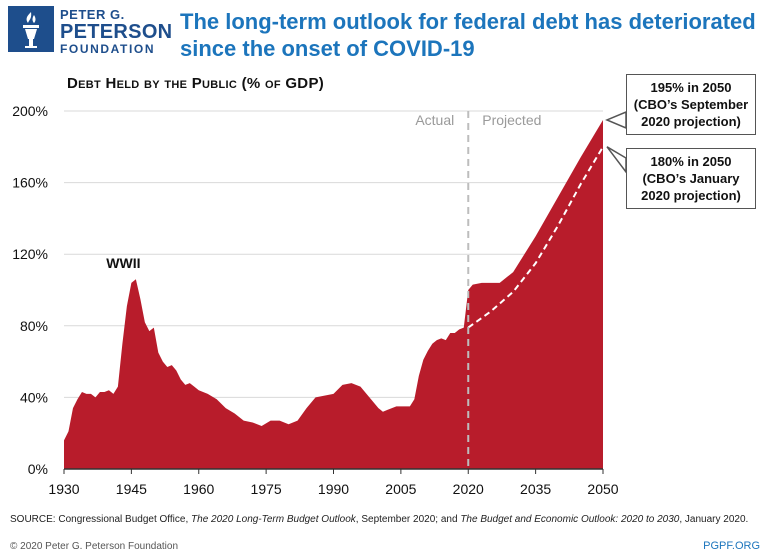 This screenshot has height=557, width=772. What do you see at coordinates (468, 489) in the screenshot?
I see `x-tick-label: 2020` at bounding box center [468, 489].